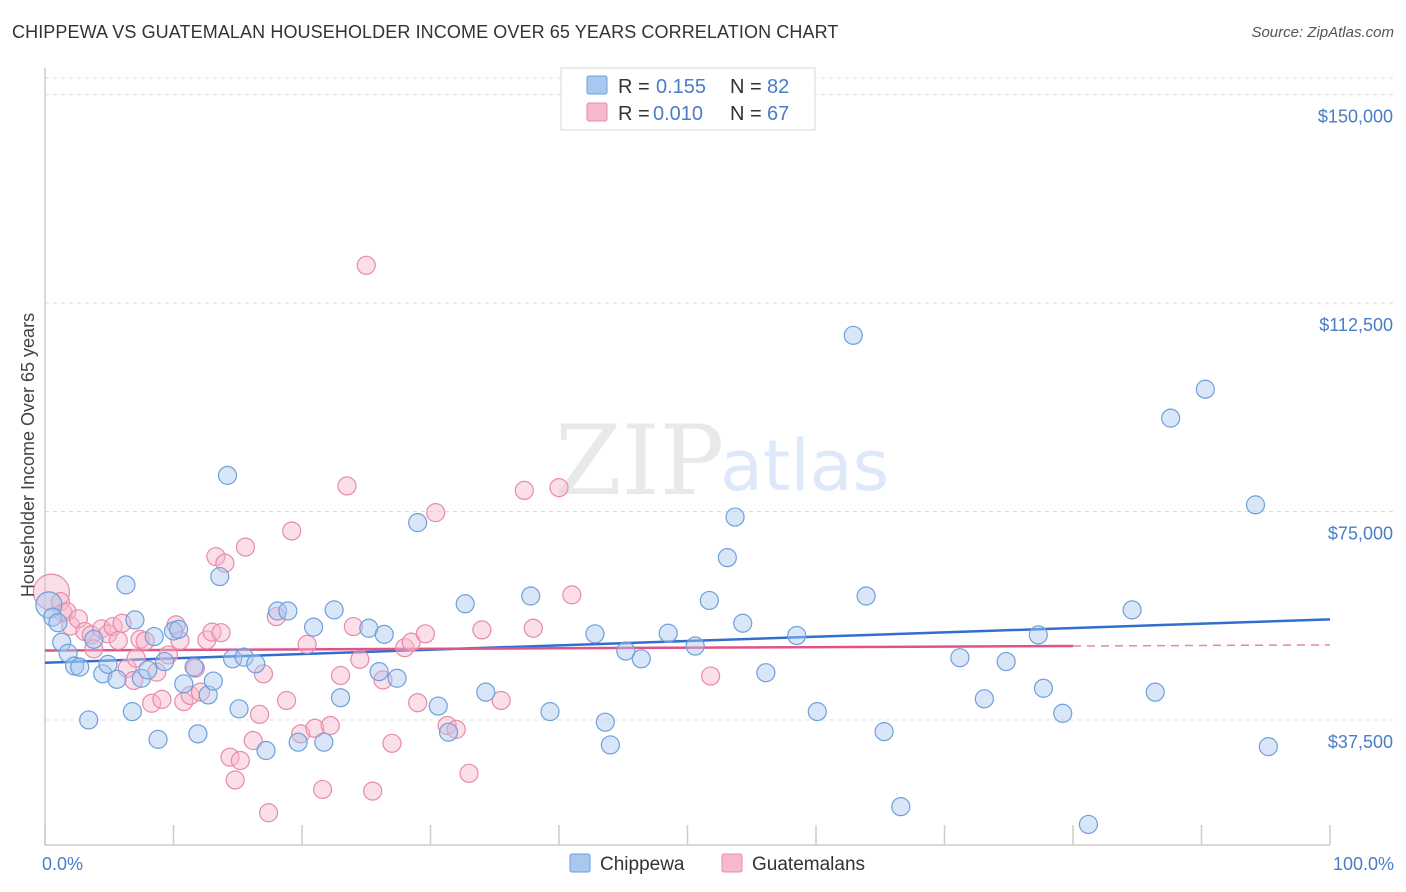 The height and width of the screenshot is (892, 1406). Describe the element at coordinates (681, 87) in the screenshot. I see `legend-r-value-chippewa: 0.155` at that location.